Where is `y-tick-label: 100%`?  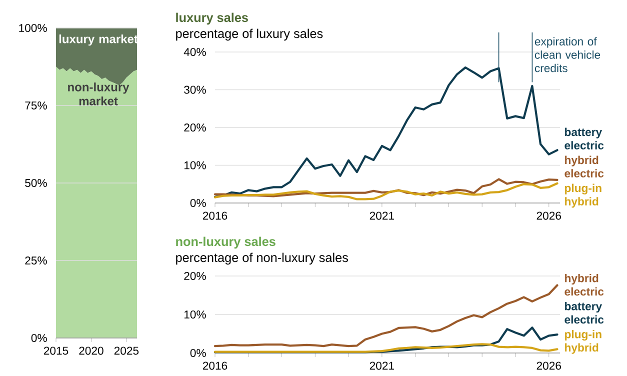
y-tick-label: 100% is located at coordinates (33, 28).